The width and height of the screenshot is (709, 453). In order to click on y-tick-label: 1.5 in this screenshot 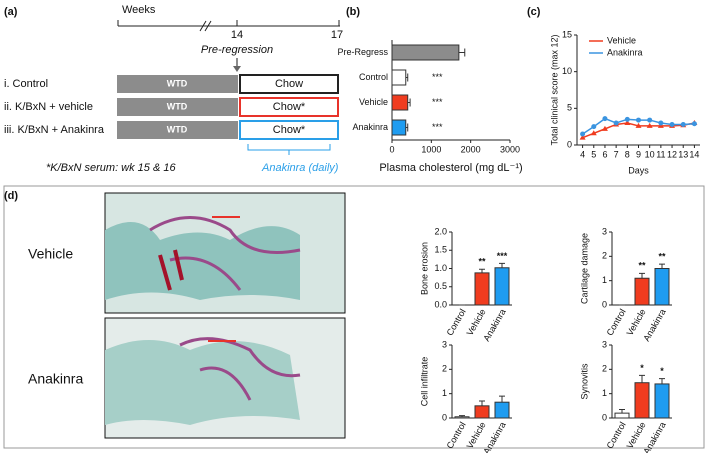, I will do `click(440, 250)`.